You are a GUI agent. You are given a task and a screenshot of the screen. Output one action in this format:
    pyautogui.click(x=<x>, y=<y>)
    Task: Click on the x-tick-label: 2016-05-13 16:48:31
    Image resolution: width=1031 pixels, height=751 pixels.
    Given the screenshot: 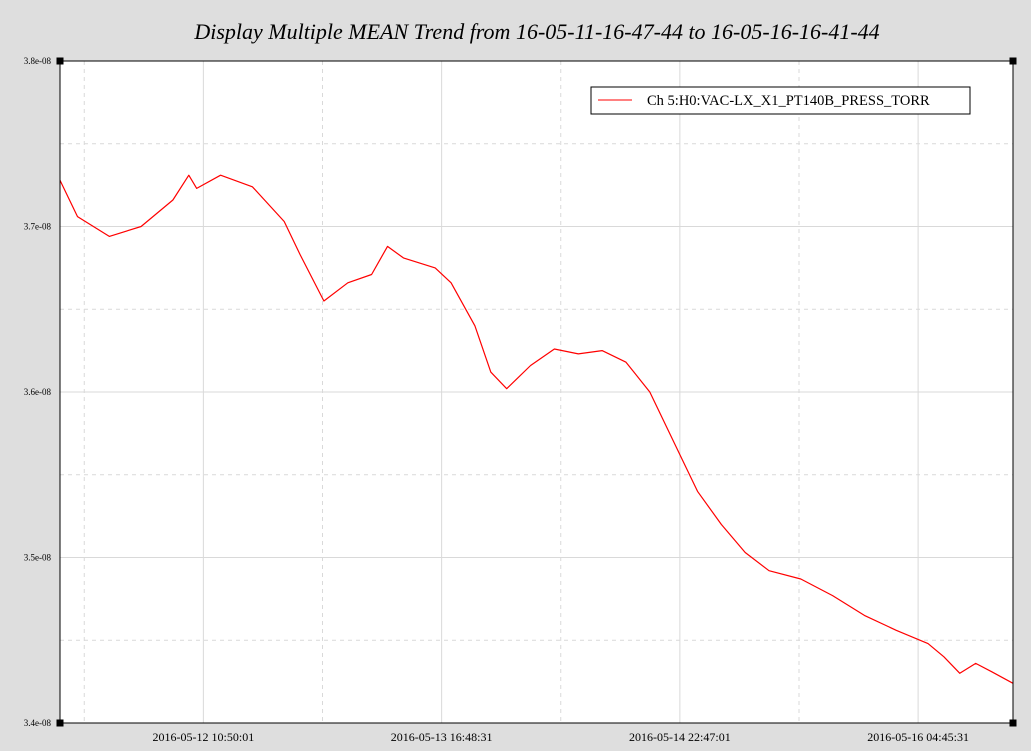 What is the action you would take?
    pyautogui.click(x=442, y=737)
    